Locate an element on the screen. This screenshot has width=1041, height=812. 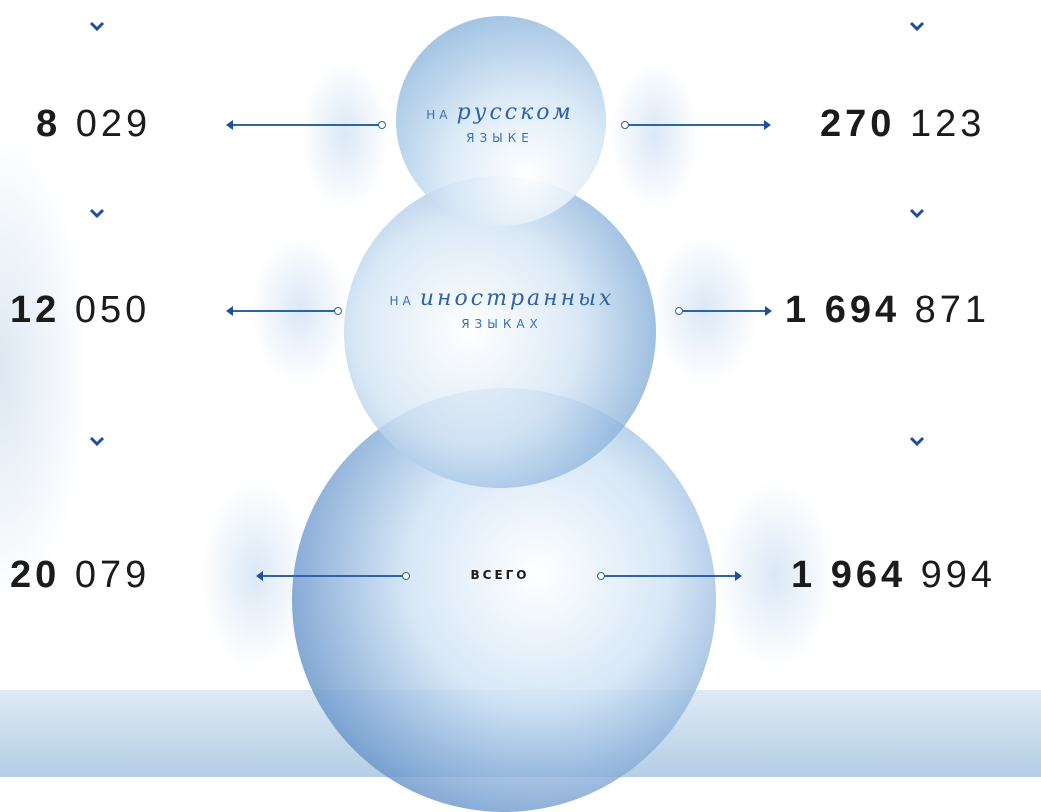
value-light: 079 is located at coordinates (112, 575).